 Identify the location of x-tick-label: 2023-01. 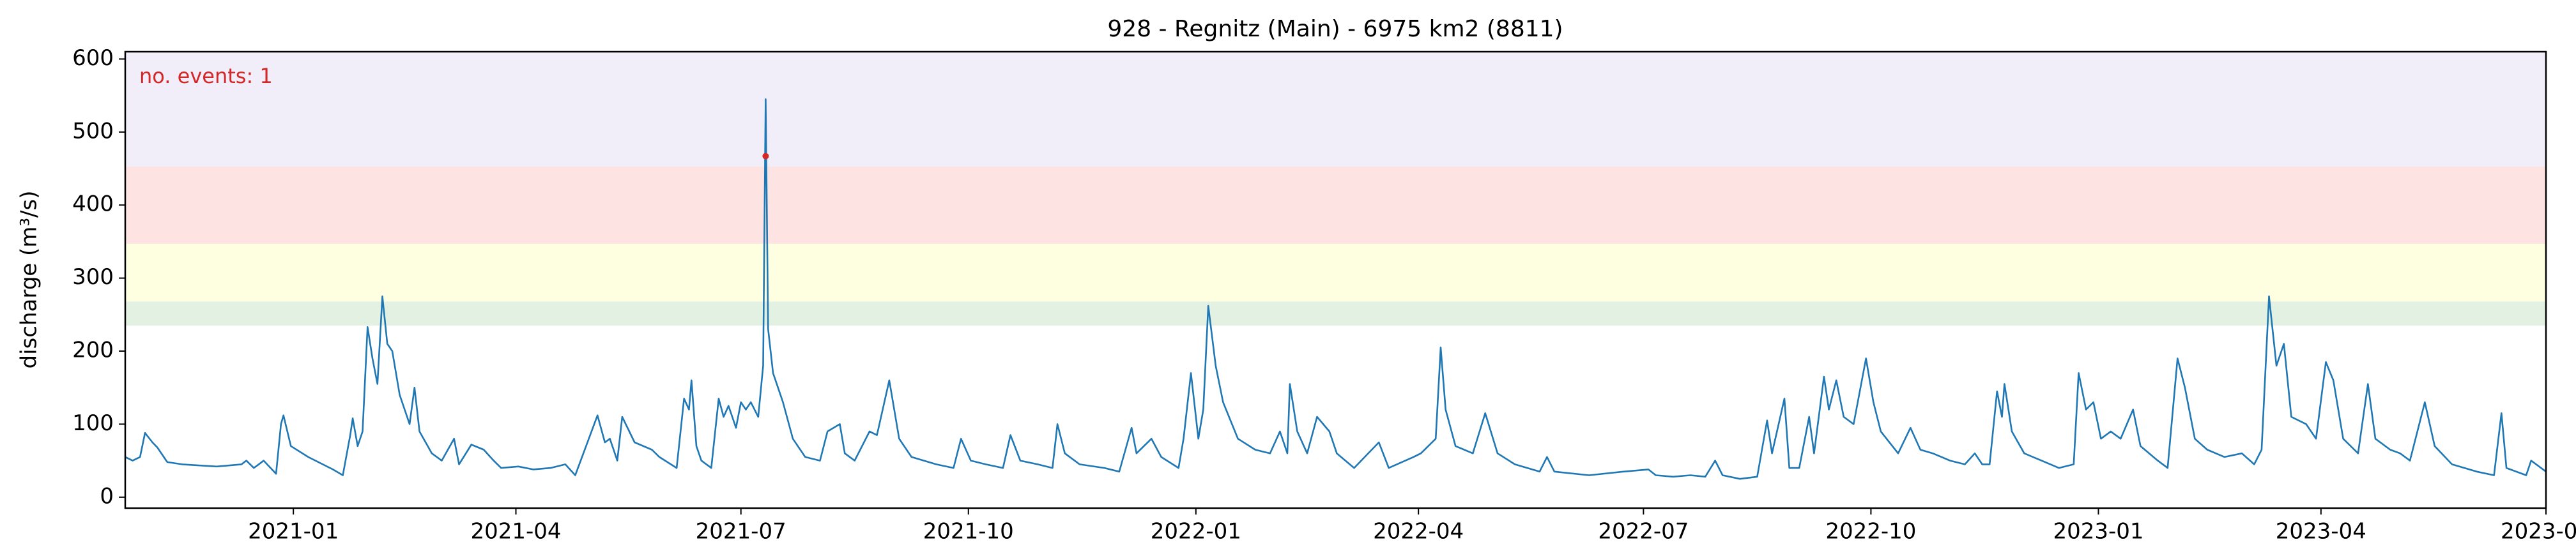
(2098, 532).